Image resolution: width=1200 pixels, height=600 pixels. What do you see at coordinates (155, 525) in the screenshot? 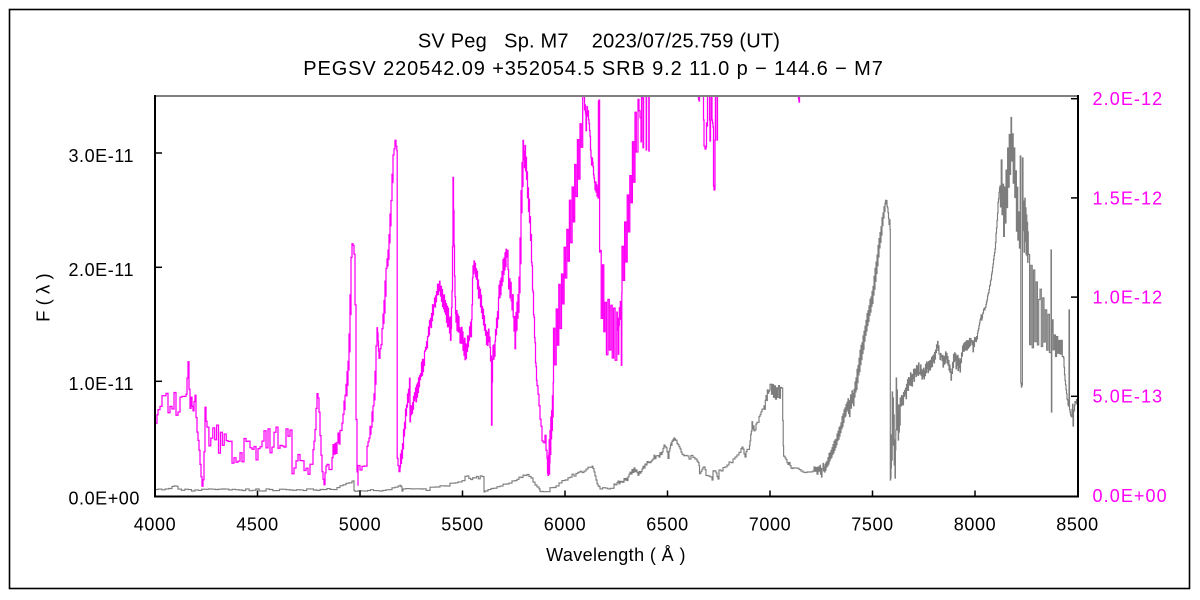
I see `svg-text: 4000` at bounding box center [155, 525].